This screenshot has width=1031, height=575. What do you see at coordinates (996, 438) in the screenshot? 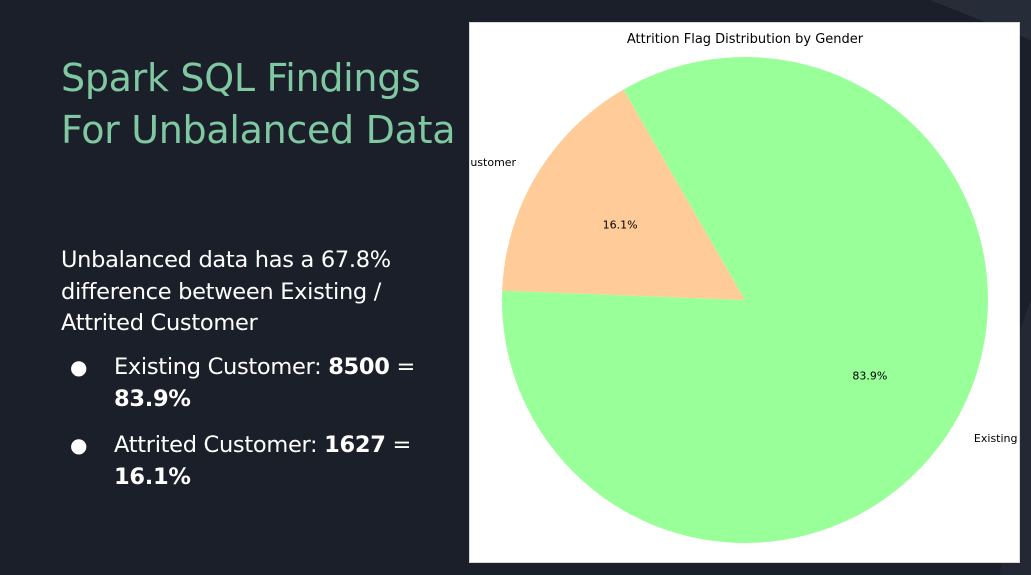
I see `pie-category-label: Existing Customer` at bounding box center [996, 438].